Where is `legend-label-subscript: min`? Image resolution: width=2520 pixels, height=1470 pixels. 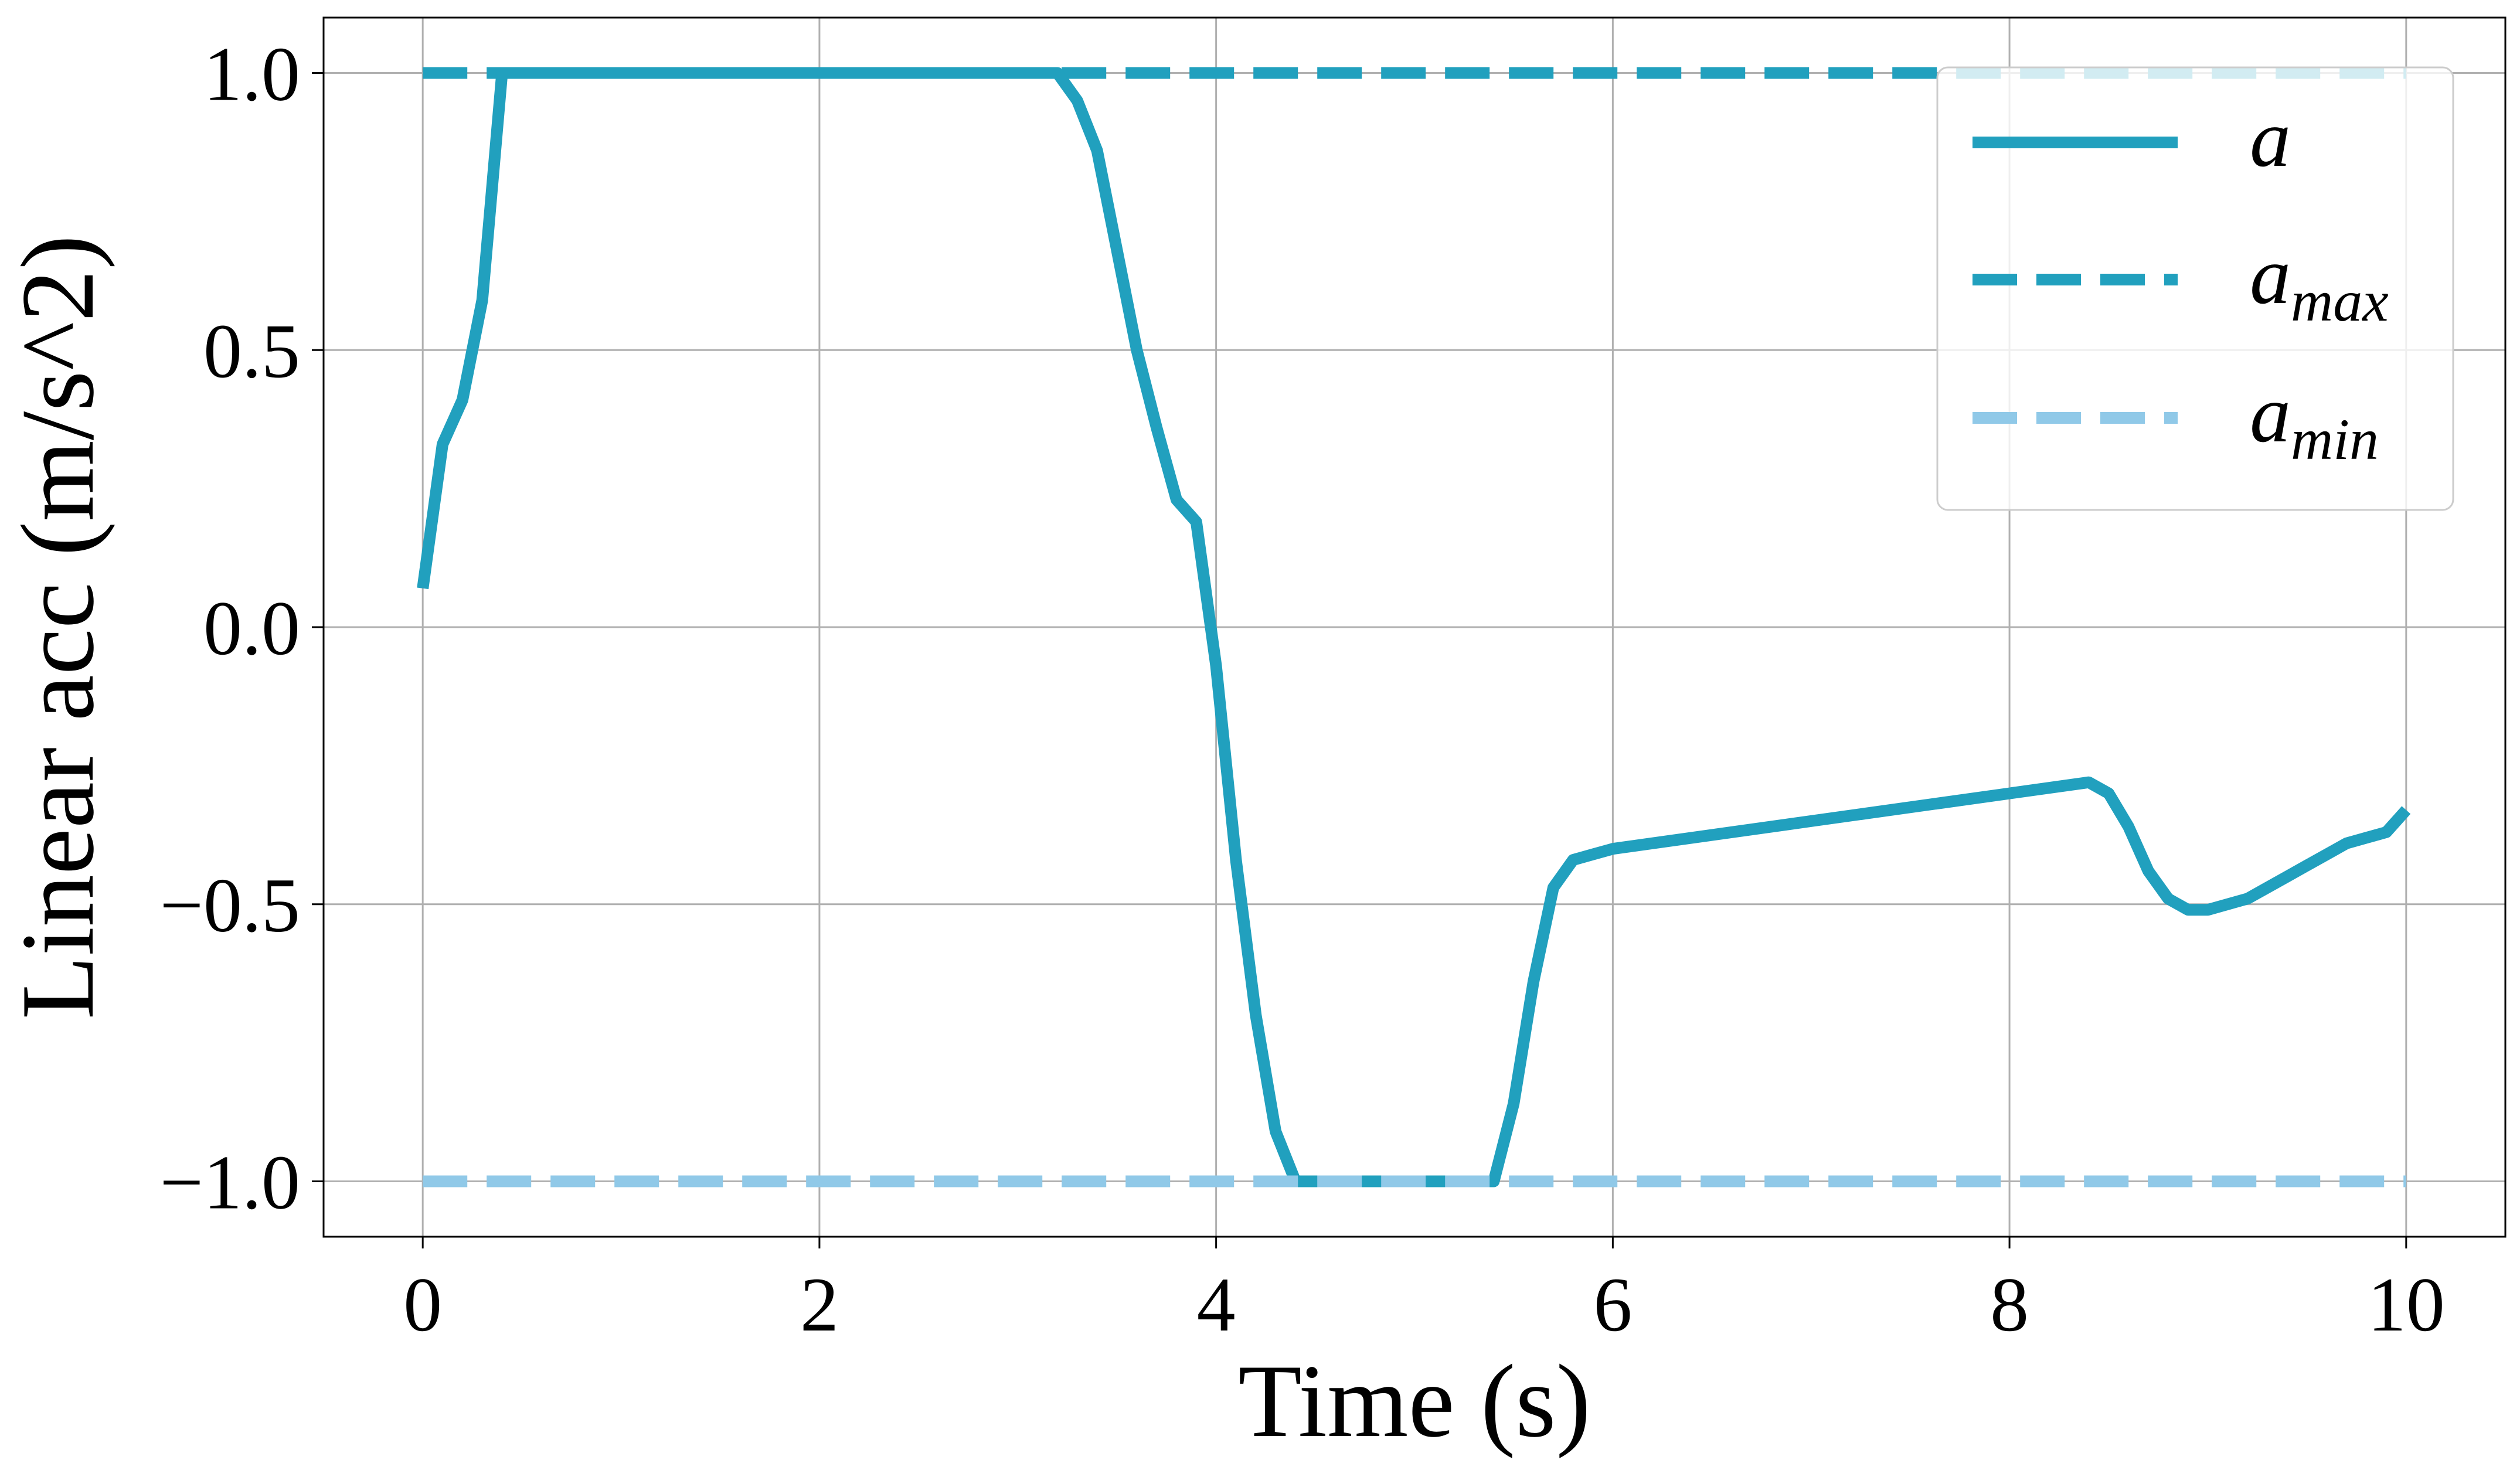
legend-label-subscript: min is located at coordinates (2335, 440).